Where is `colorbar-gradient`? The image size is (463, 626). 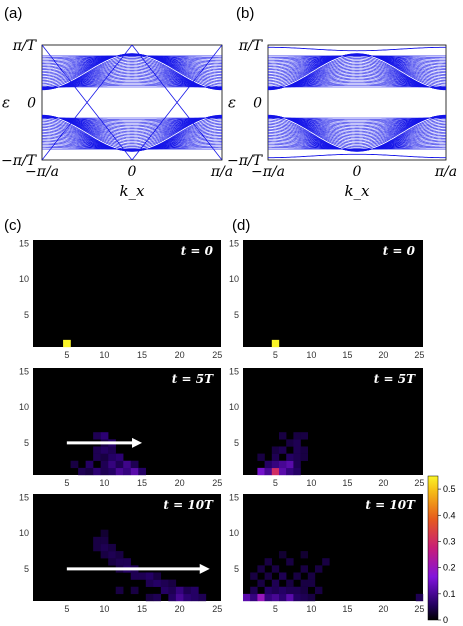 colorbar-gradient is located at coordinates (433, 548).